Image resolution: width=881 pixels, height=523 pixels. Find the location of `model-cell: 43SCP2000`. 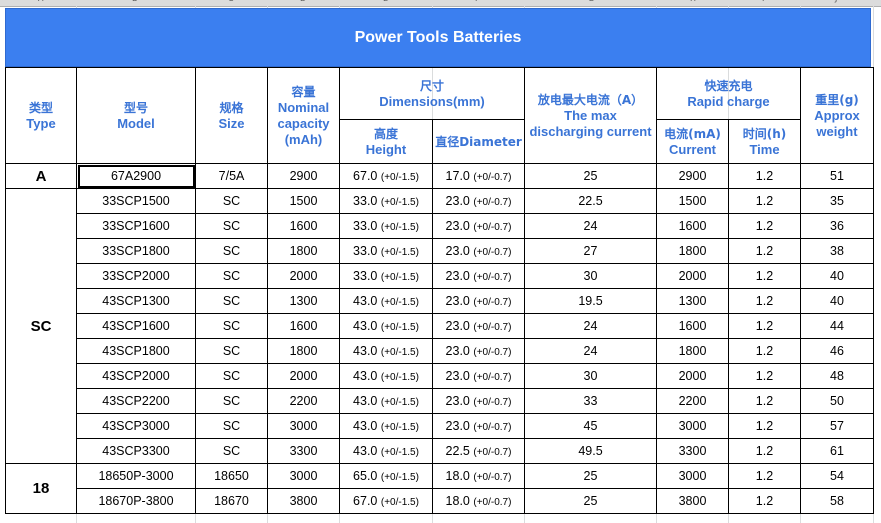

model-cell: 43SCP2000 is located at coordinates (136, 376).